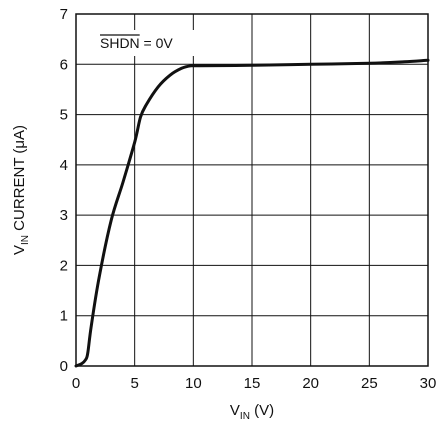 The image size is (438, 425). Describe the element at coordinates (64, 64) in the screenshot. I see `y-tick-label: 6` at that location.